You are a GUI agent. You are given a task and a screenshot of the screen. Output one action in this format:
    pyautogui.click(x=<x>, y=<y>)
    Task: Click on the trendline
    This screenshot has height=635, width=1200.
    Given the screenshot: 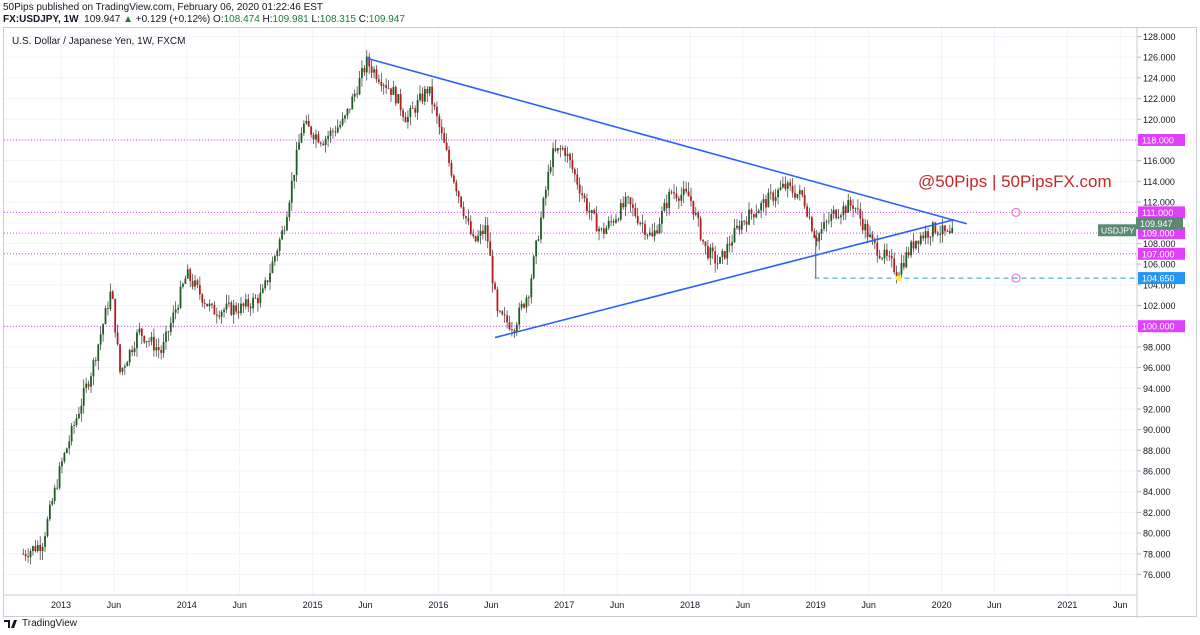 What is the action you would take?
    pyautogui.click(x=666, y=141)
    